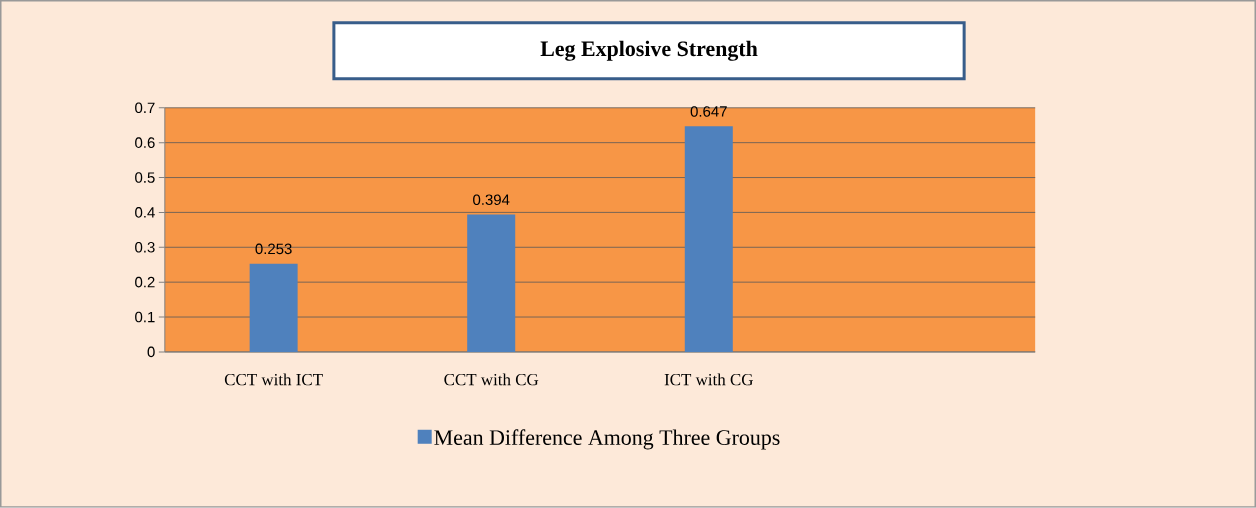 This screenshot has width=1256, height=508. Describe the element at coordinates (145, 317) in the screenshot. I see `y-tick-label: 0.1` at that location.